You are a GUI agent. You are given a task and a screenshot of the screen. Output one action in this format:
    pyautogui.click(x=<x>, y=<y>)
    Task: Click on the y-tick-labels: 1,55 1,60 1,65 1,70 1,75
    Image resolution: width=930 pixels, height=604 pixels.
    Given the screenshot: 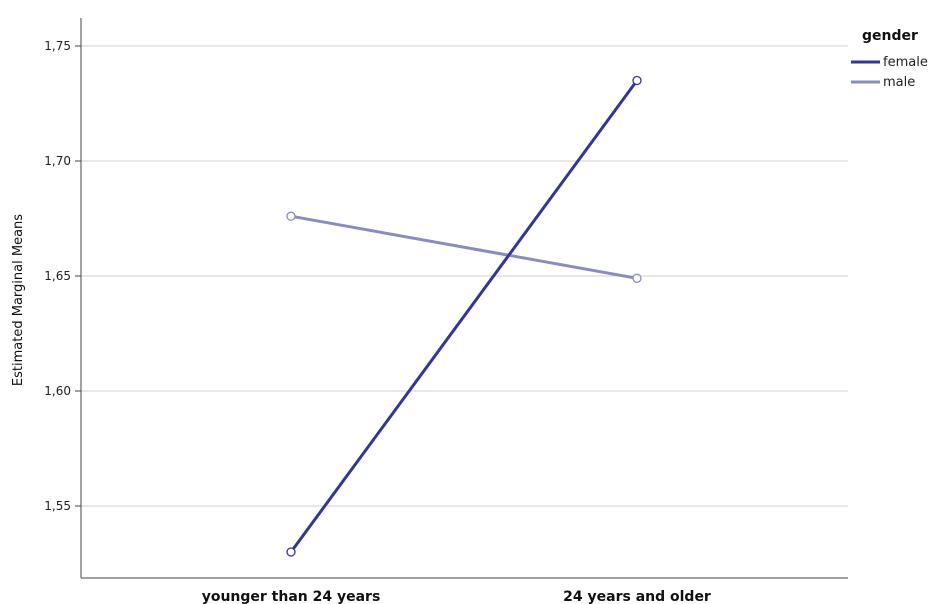 What is the action you would take?
    pyautogui.click(x=62, y=276)
    